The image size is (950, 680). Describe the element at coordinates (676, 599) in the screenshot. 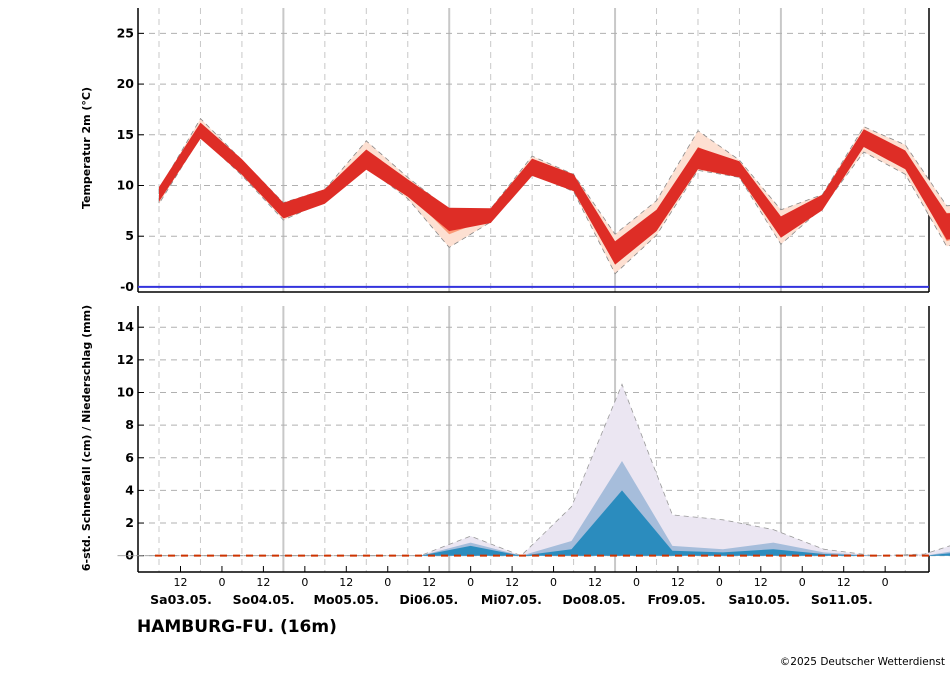

I see `day-label: Fr09.05.` at that location.